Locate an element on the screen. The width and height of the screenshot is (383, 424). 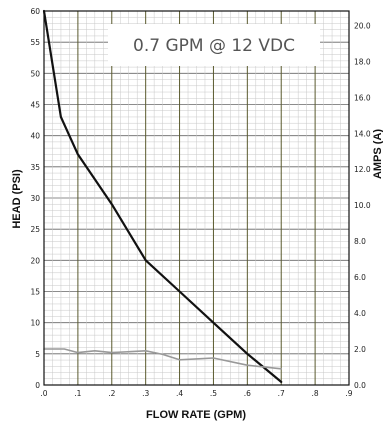
x-axis-title: FLOW RATE (GPM) is located at coordinates (196, 415).